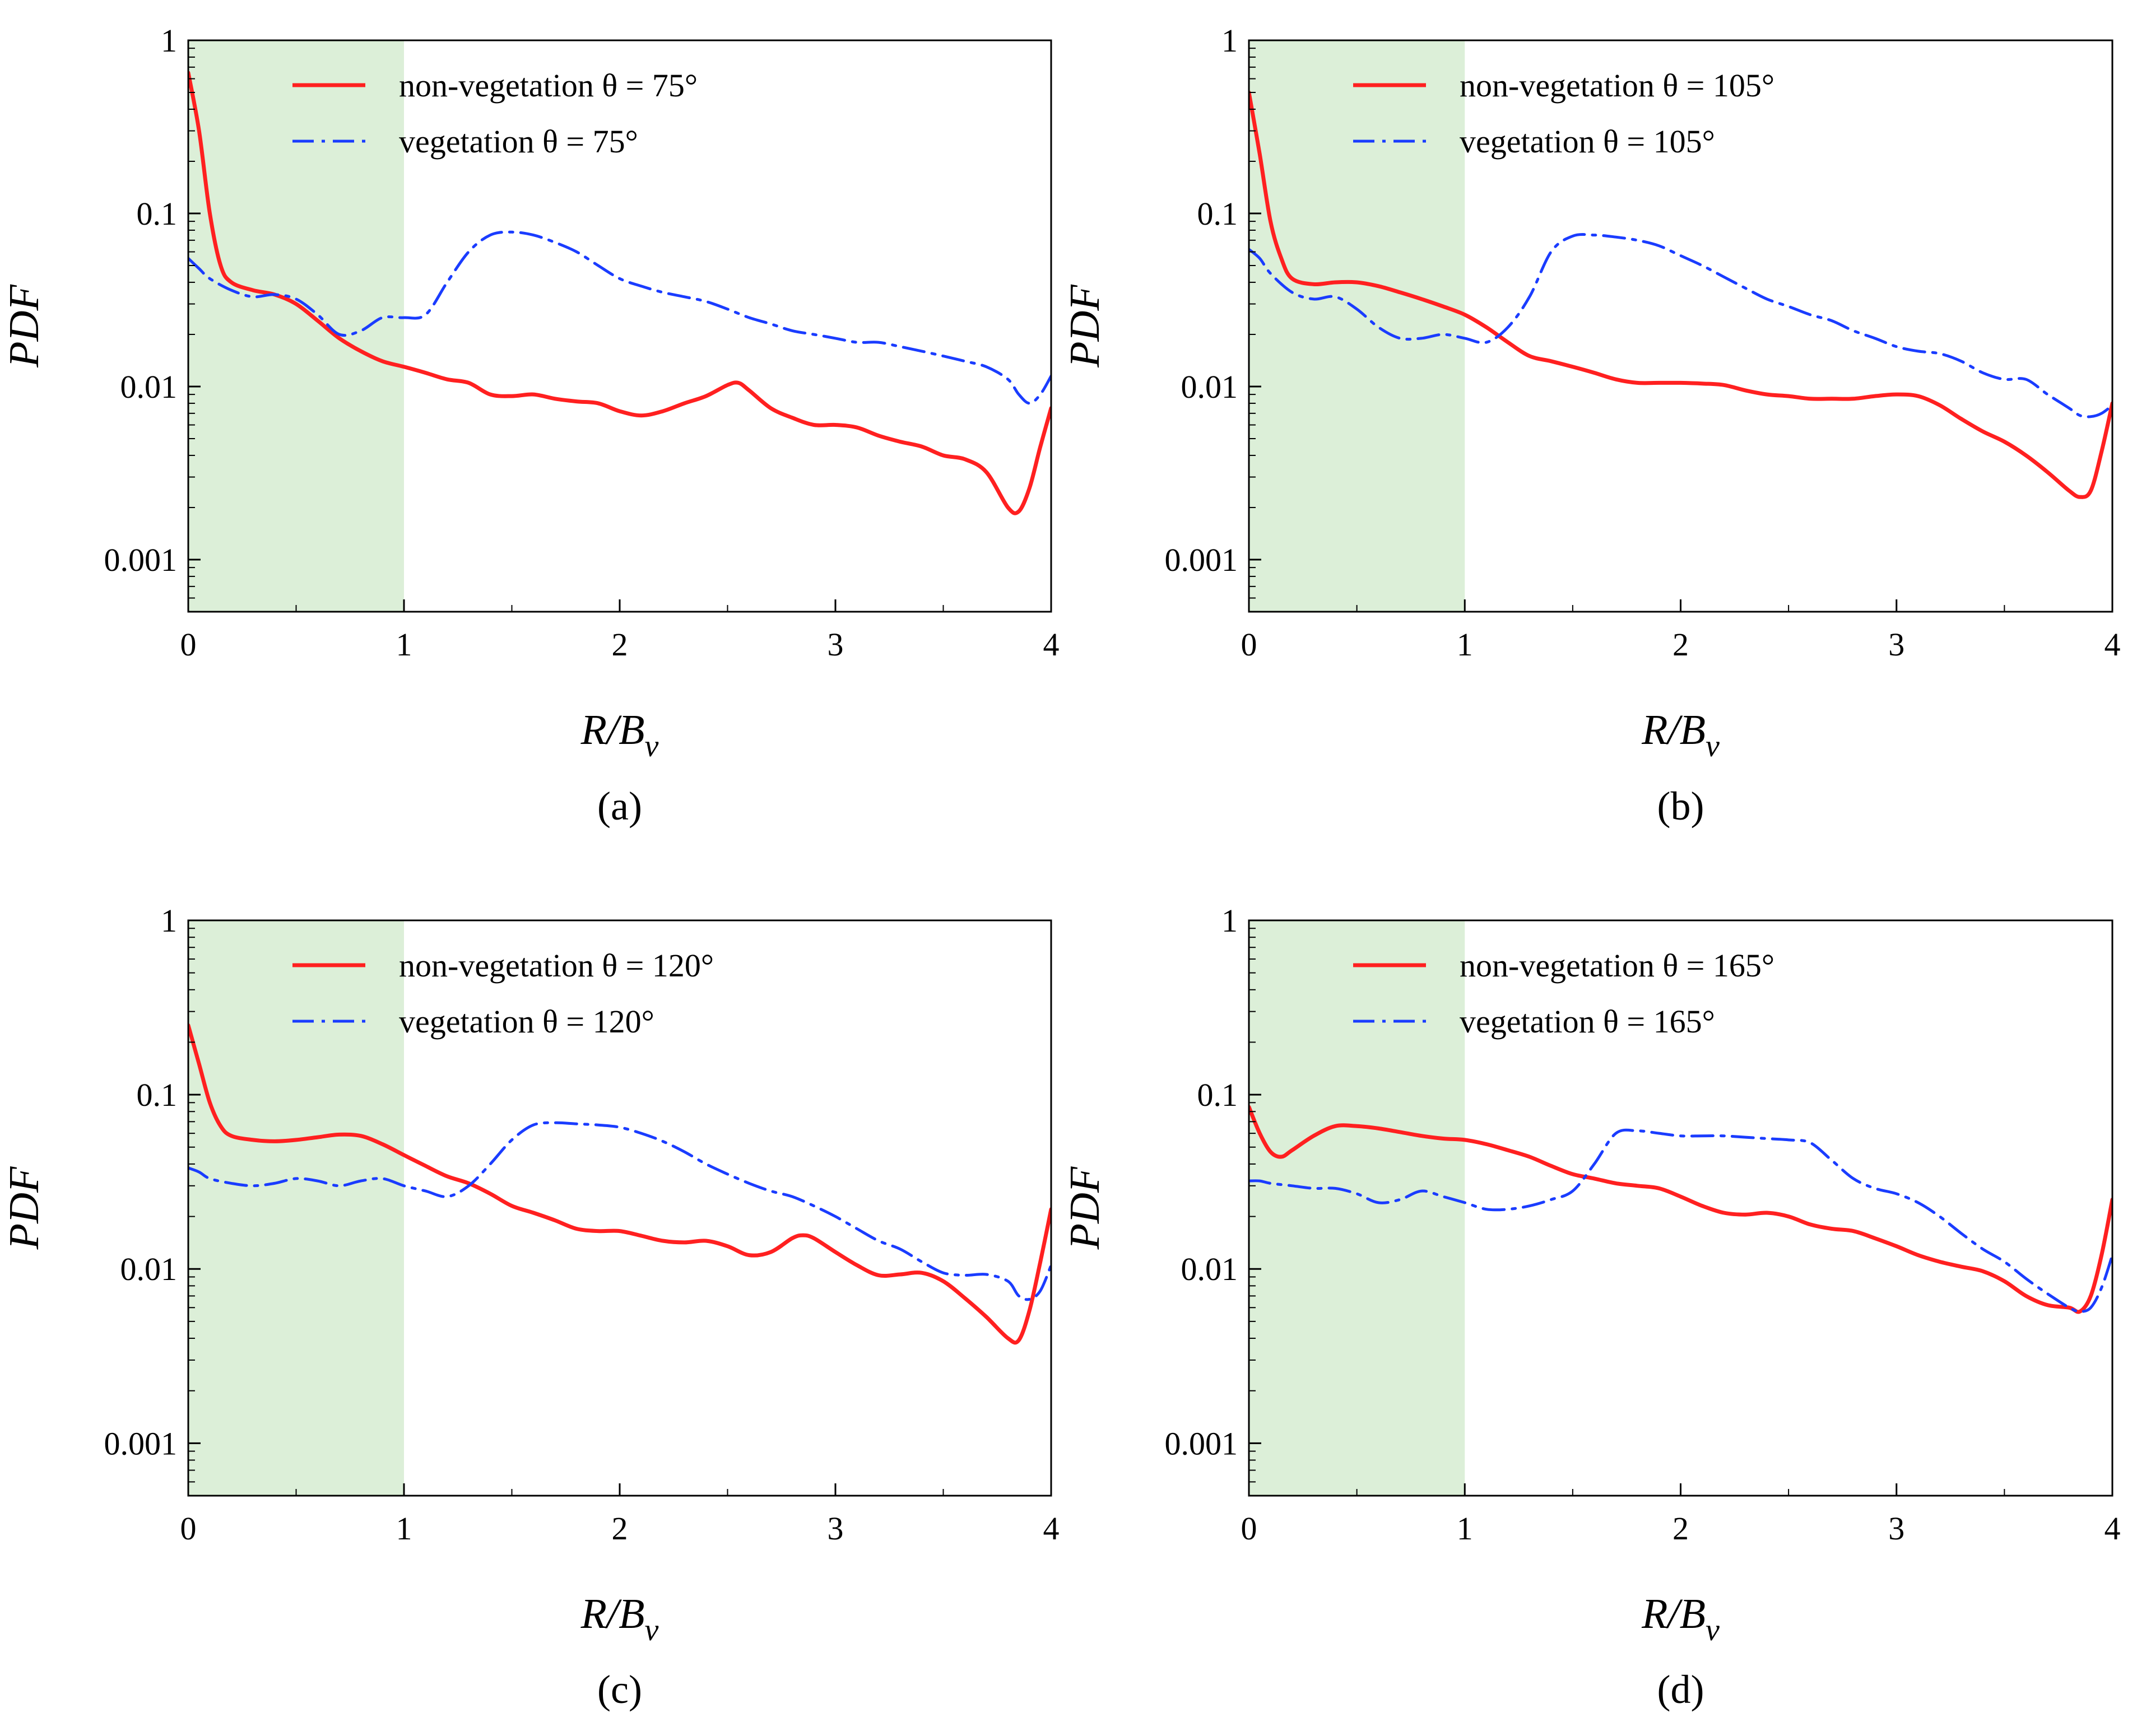  What do you see at coordinates (1084, 326) in the screenshot?
I see `panel-b-y-axis-title: PDF` at bounding box center [1084, 326].